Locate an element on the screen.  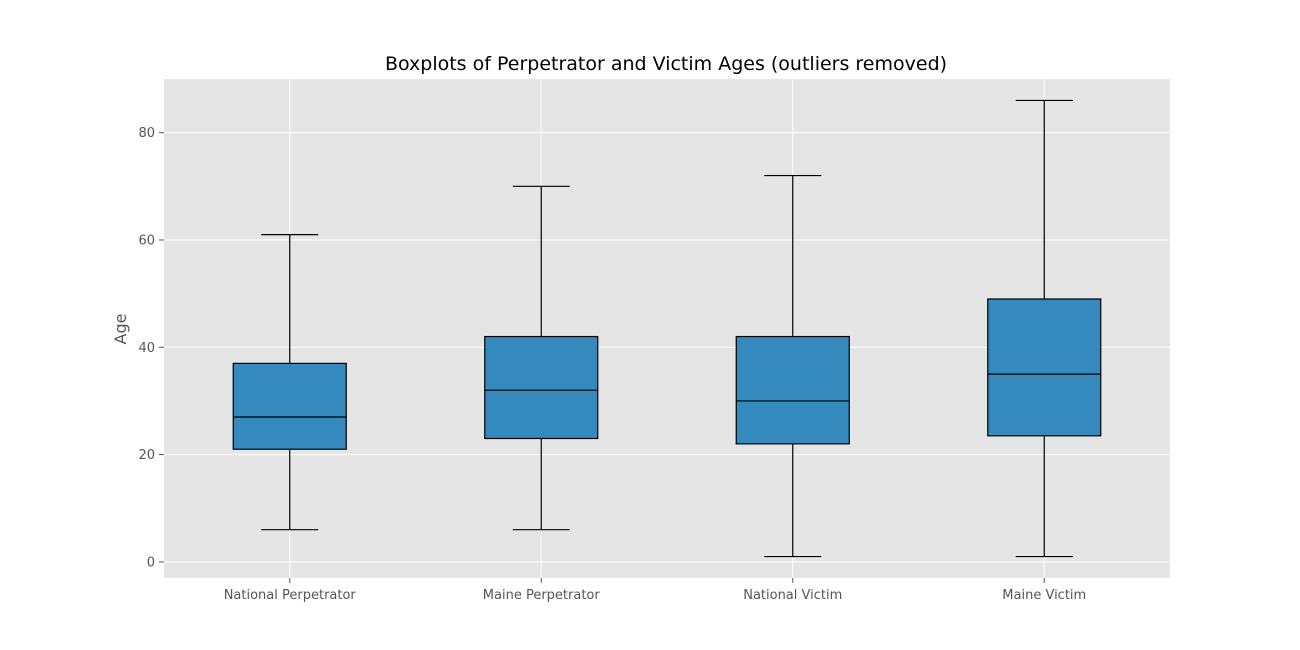
y-tick-label: 20 is located at coordinates (146, 455).